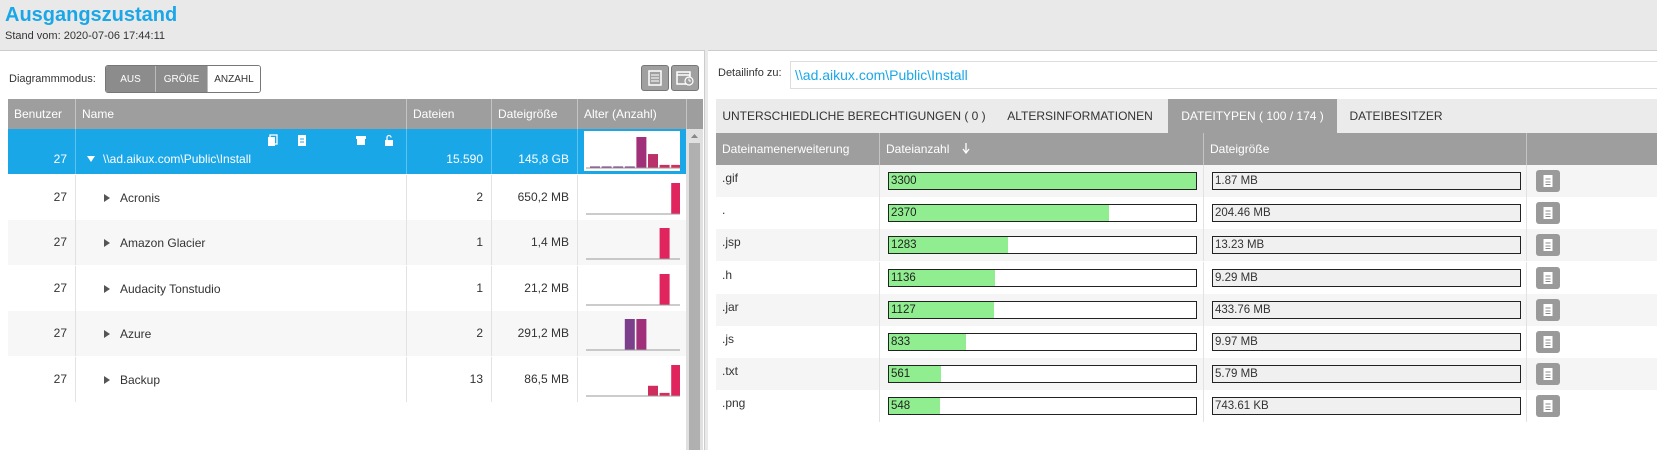 The height and width of the screenshot is (450, 1657). Describe the element at coordinates (854, 116) in the screenshot. I see `tab-berechtigungen: UNTERSCHIEDLICHE BERECHTIGUNGEN ( 0 )` at that location.